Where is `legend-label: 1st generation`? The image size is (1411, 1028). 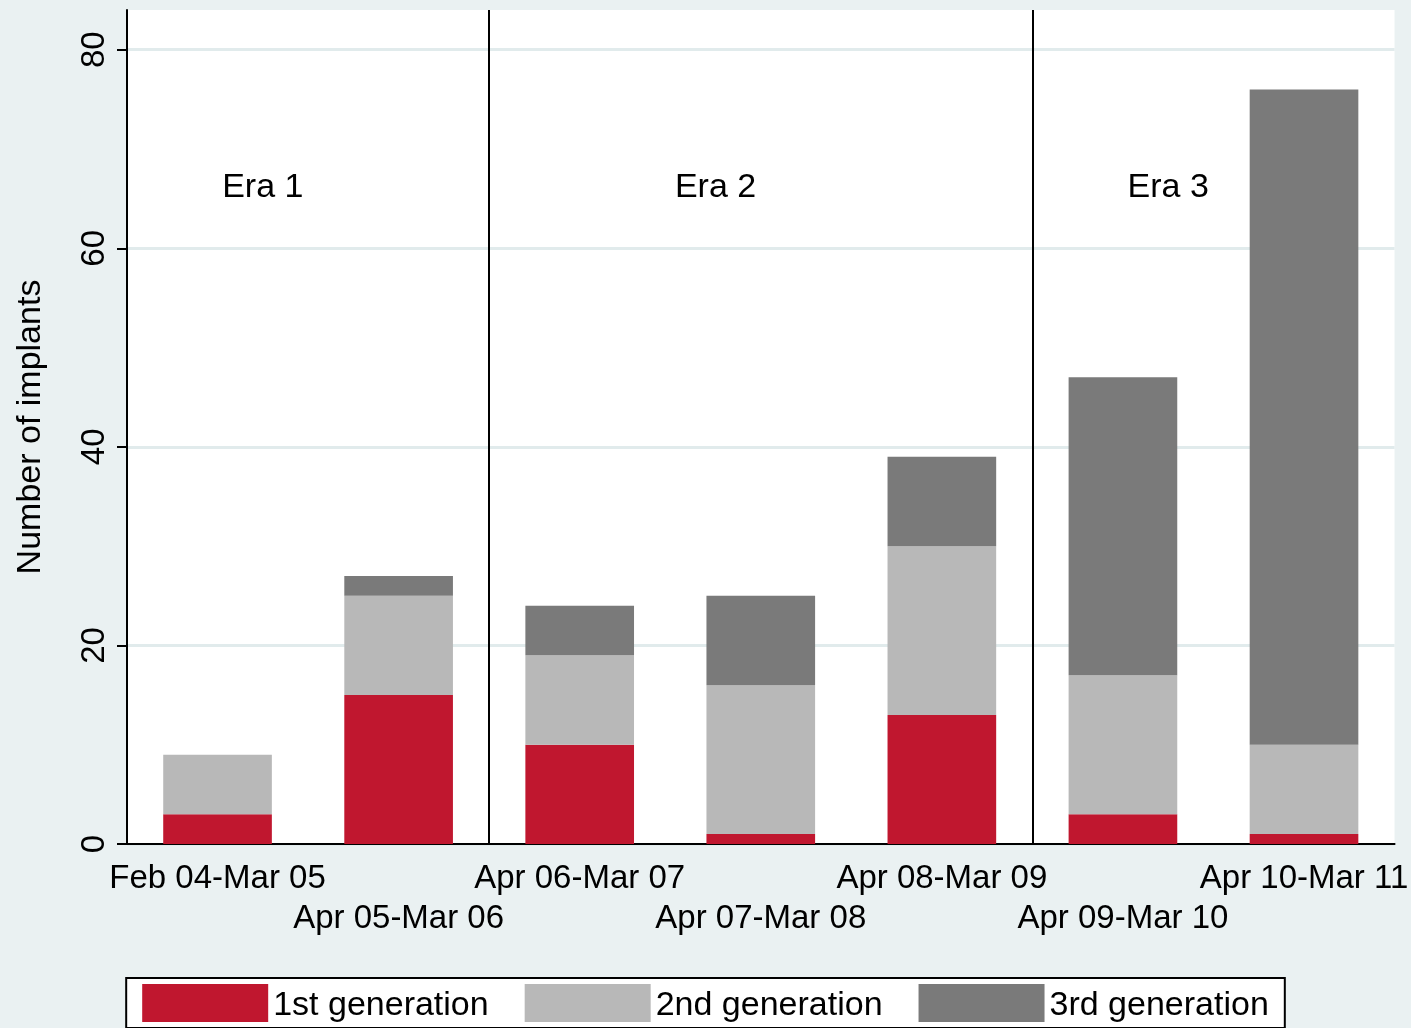
legend-label: 1st generation is located at coordinates (381, 1003).